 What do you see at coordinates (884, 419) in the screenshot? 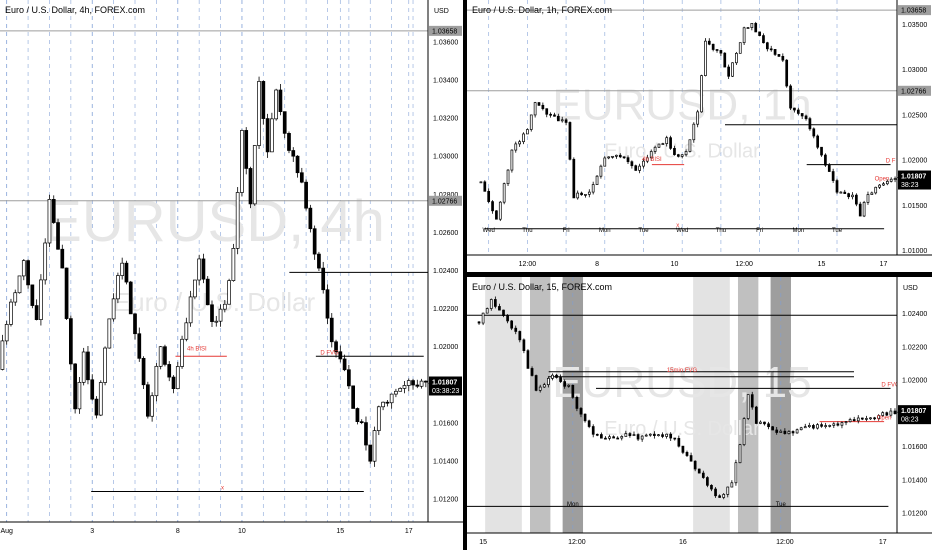
I see `chart-annotation: Open` at bounding box center [884, 419].